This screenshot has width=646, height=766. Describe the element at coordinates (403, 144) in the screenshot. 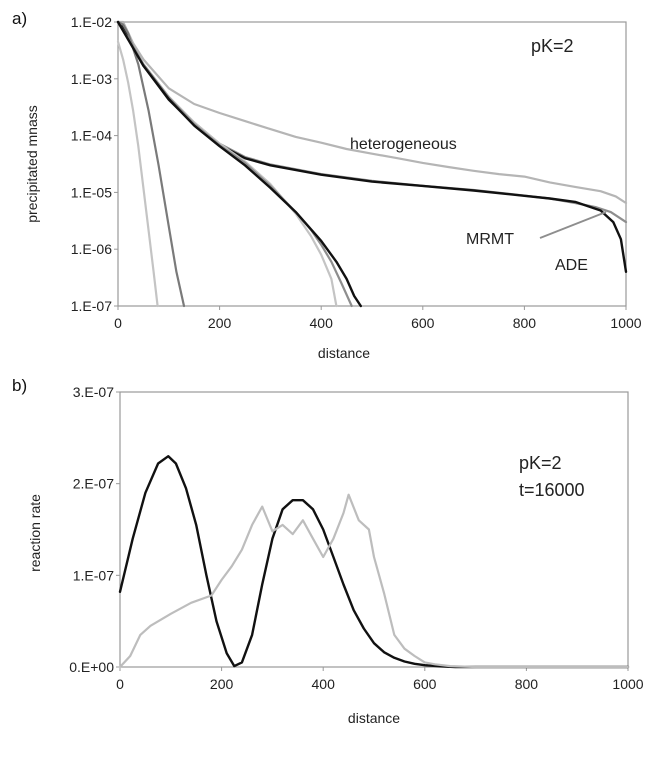

I see `label-heterogeneous: heterogeneous` at that location.